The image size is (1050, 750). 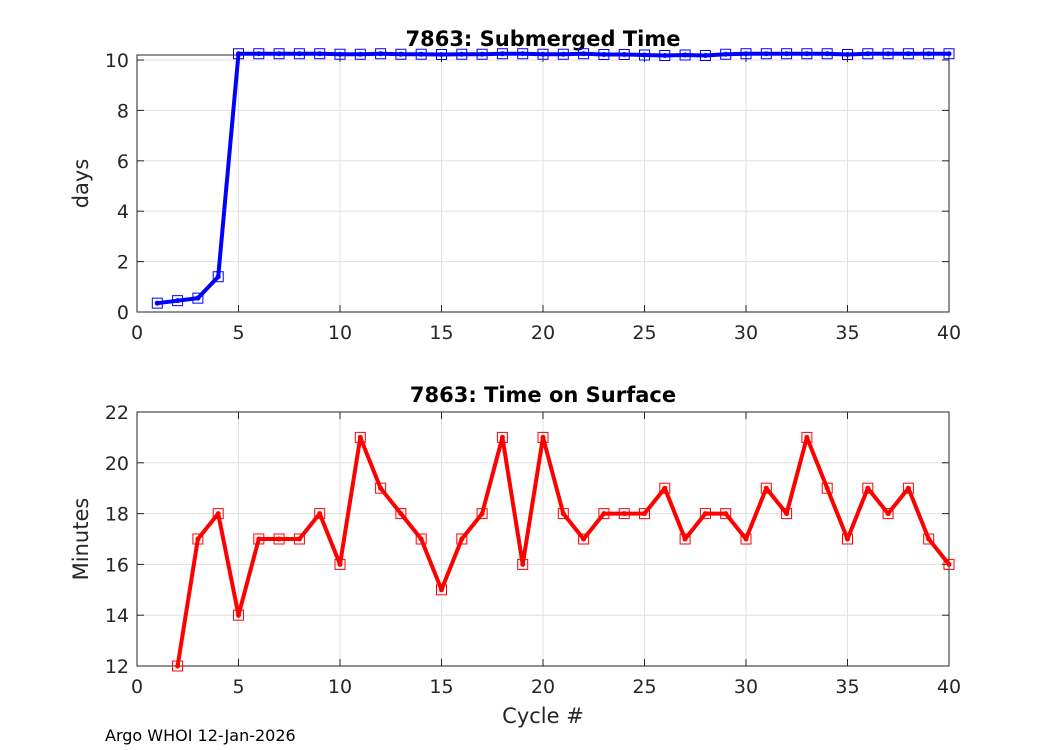 What do you see at coordinates (137, 333) in the screenshot?
I see `chart0-xtick-label-0: 0` at bounding box center [137, 333].